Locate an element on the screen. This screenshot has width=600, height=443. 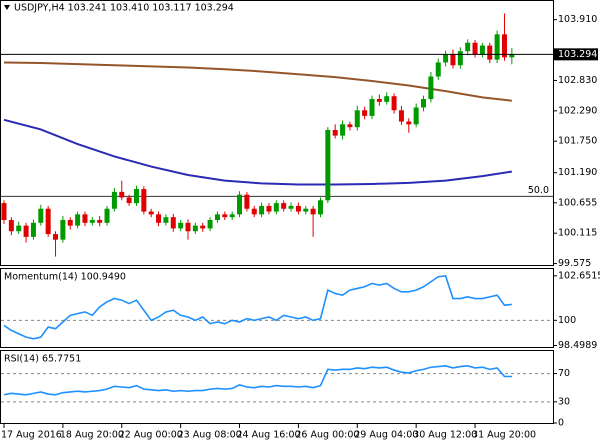
fib-label: 50.0 is located at coordinates (538, 190).